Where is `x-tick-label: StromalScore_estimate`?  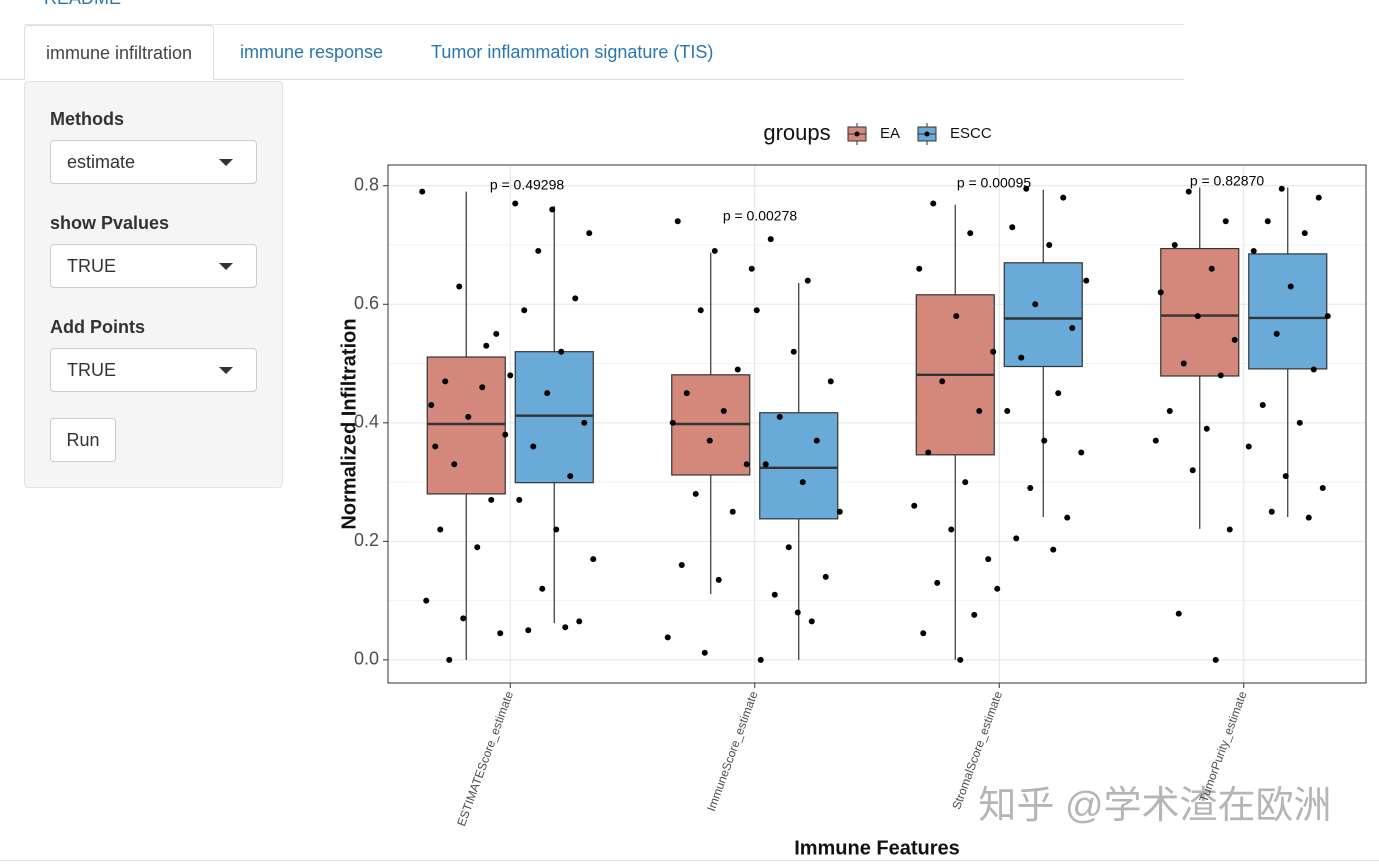
x-tick-label: StromalScore_estimate is located at coordinates (977, 750).